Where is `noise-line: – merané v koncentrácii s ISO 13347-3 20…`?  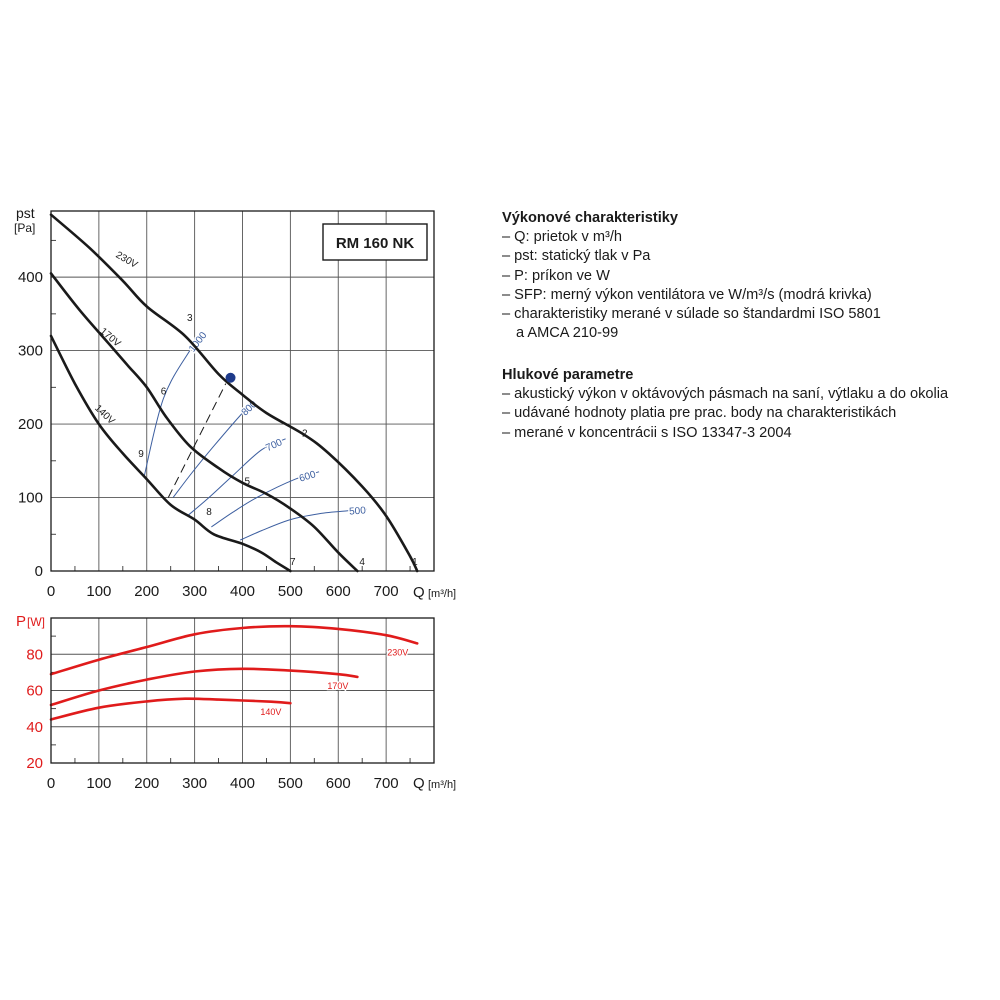 noise-line: – merané v koncentrácii s ISO 13347-3 20… is located at coordinates (647, 432).